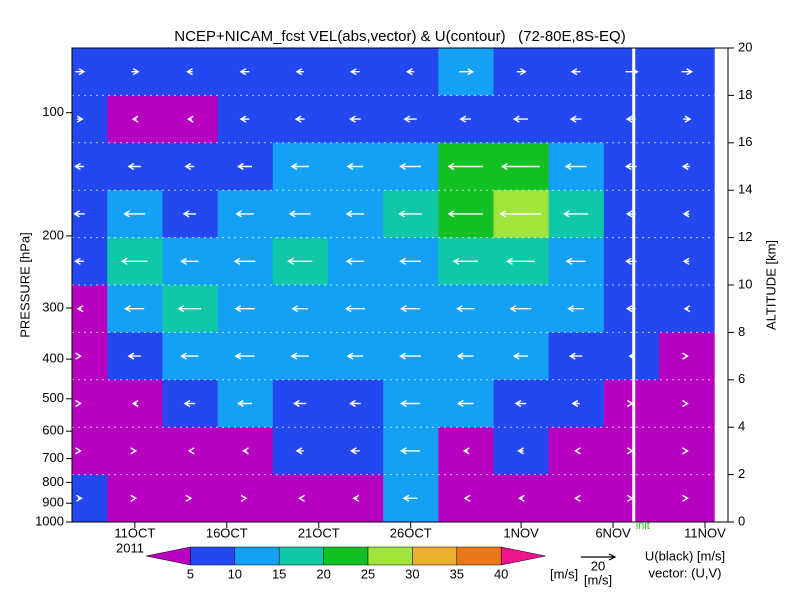  What do you see at coordinates (770, 285) in the screenshot?
I see `y2-axis-label: ALTITUDE [km]` at bounding box center [770, 285].